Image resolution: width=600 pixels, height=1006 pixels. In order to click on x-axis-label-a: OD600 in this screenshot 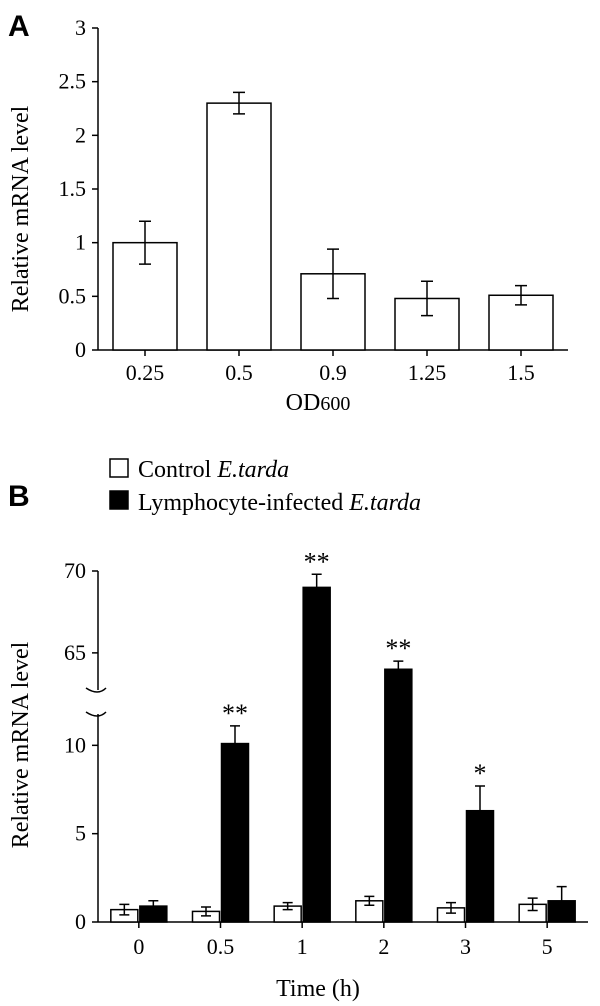, I will do `click(318, 403)`.